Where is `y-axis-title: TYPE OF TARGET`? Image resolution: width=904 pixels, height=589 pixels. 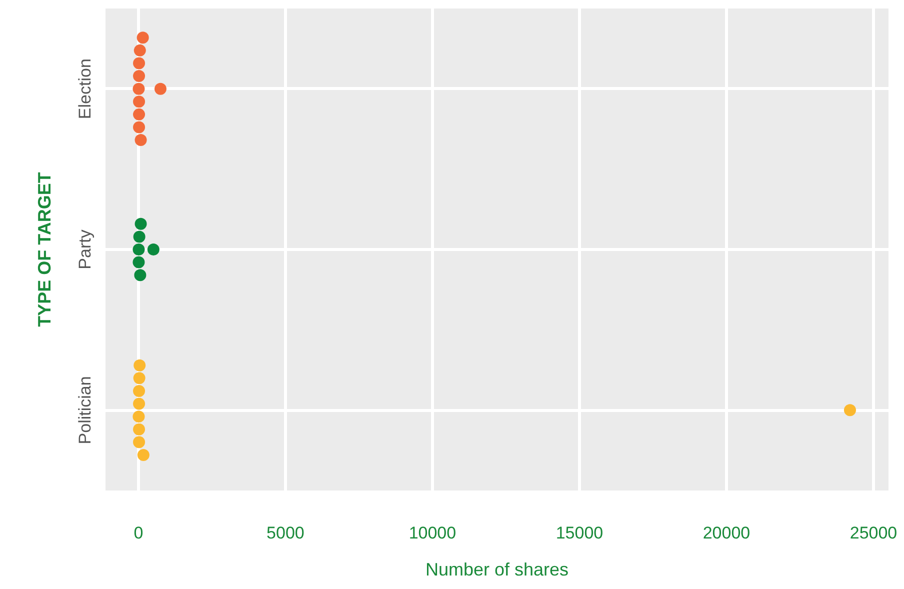 y-axis-title: TYPE OF TARGET is located at coordinates (44, 249).